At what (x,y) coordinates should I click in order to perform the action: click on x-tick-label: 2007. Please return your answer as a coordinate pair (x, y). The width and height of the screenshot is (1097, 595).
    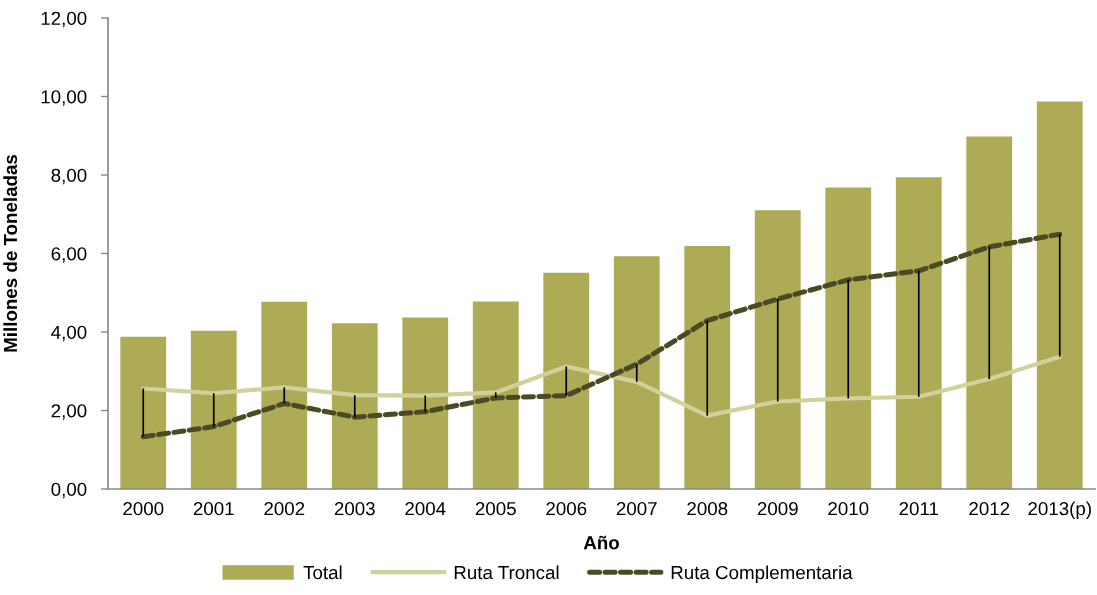
    Looking at the image, I should click on (636, 509).